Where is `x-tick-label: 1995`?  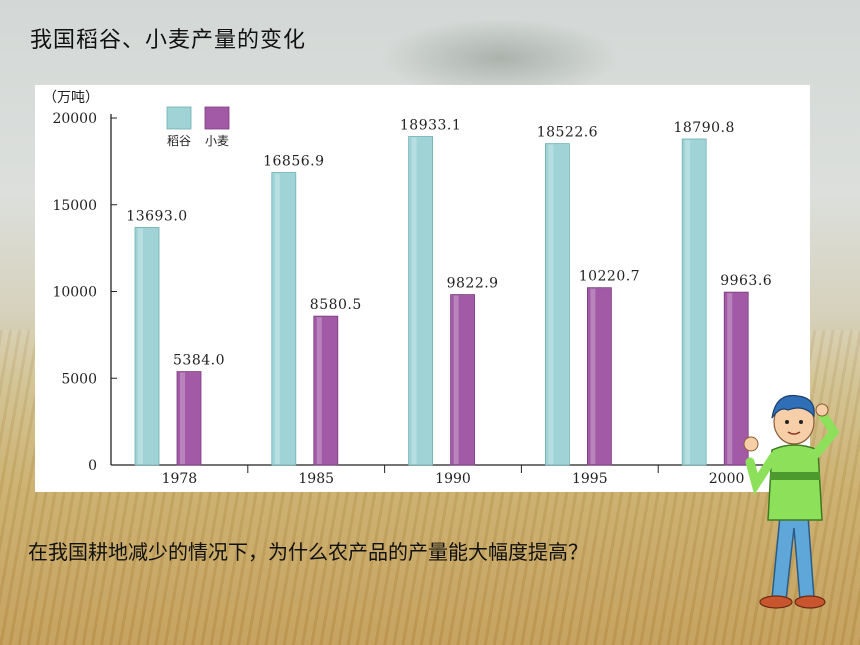 x-tick-label: 1995 is located at coordinates (590, 479).